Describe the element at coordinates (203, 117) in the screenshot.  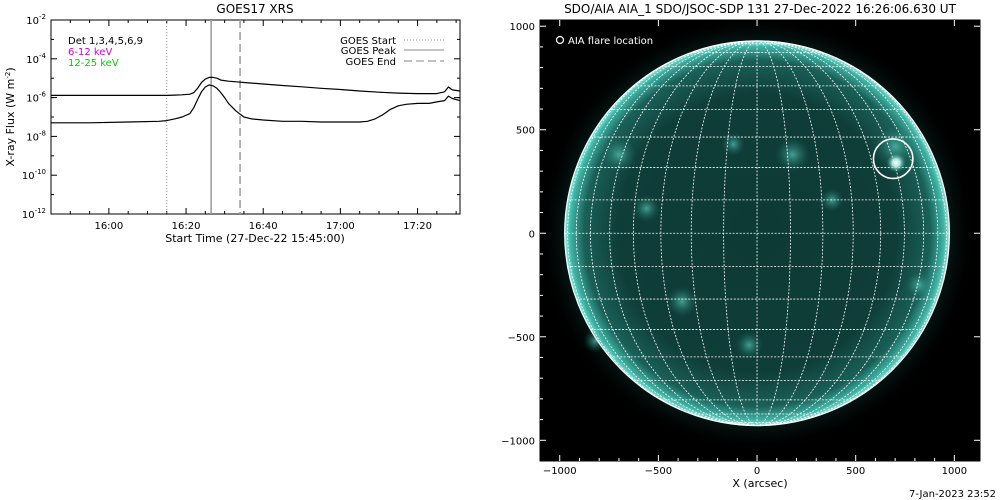
I see `goes-event-lines` at that location.